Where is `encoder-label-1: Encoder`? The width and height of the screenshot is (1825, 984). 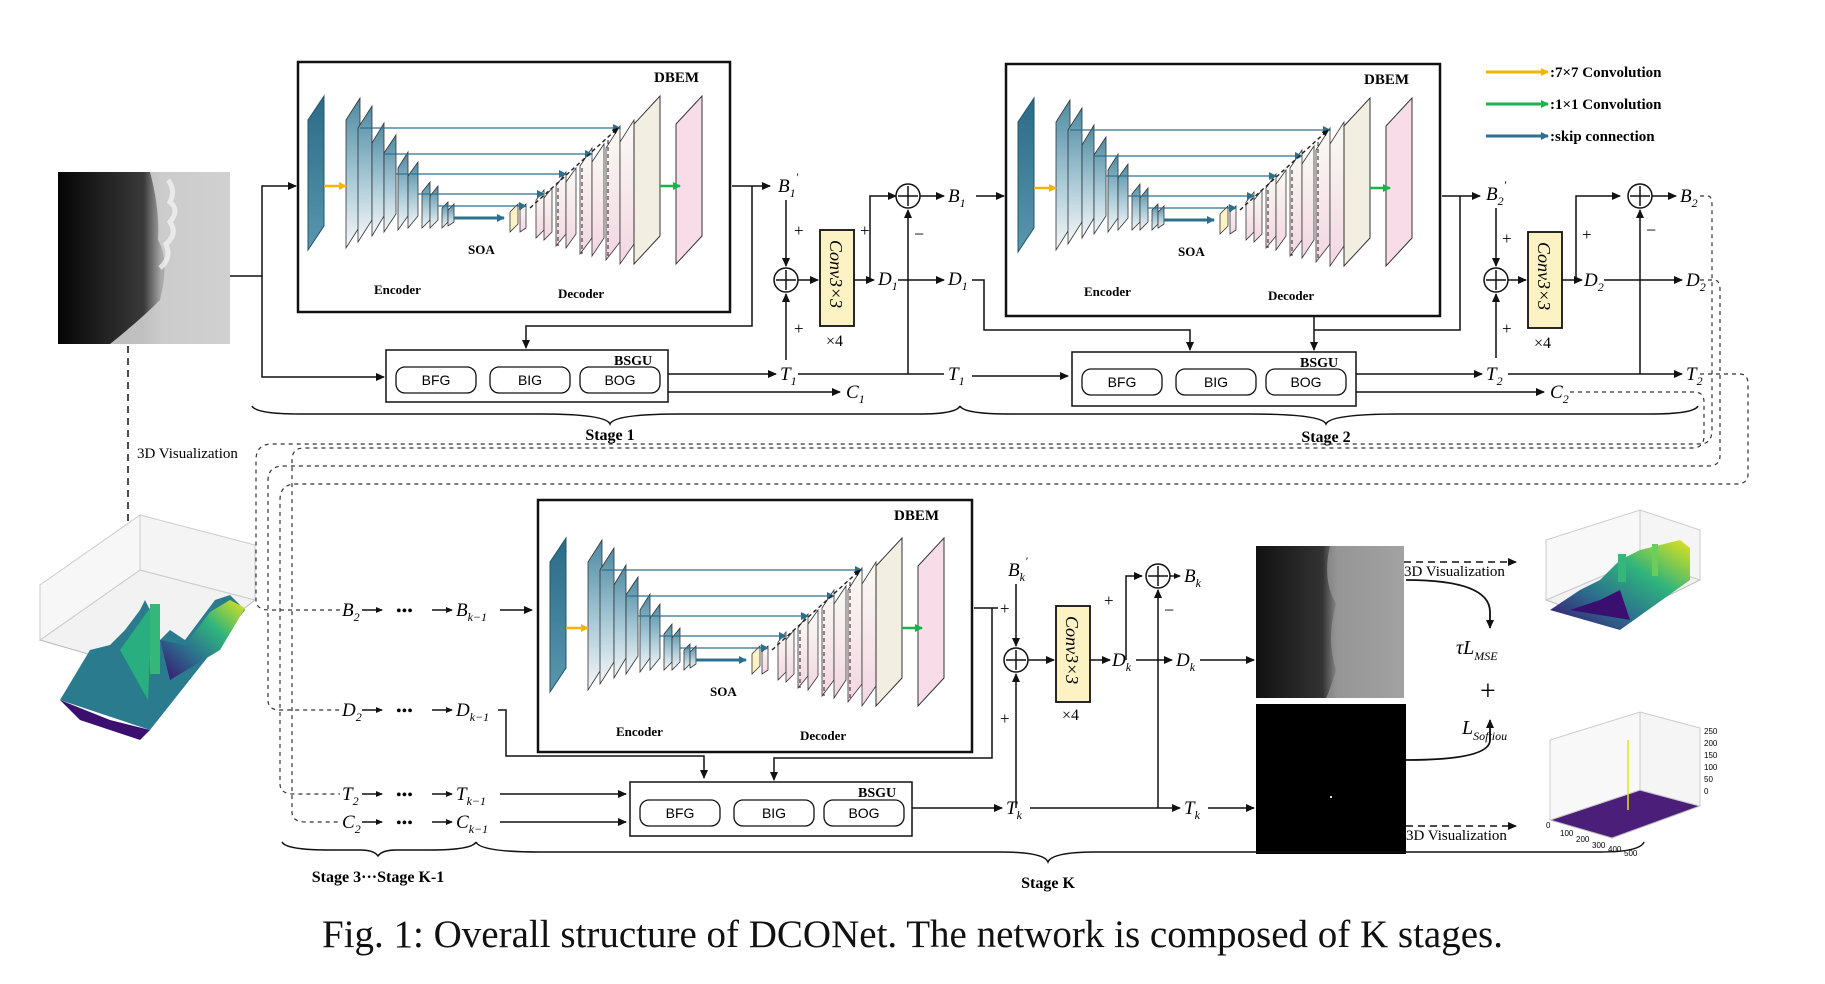 encoder-label-1: Encoder is located at coordinates (397, 289).